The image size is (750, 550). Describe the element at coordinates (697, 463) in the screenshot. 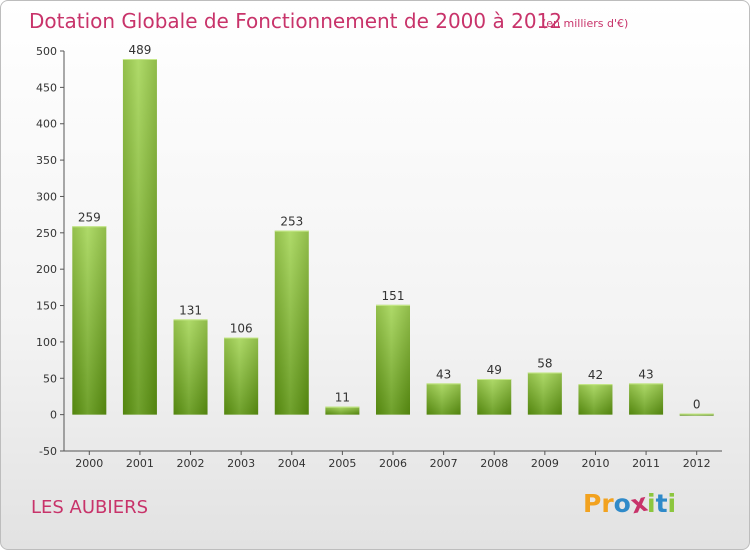

I see `x-tick-label: 2012` at that location.